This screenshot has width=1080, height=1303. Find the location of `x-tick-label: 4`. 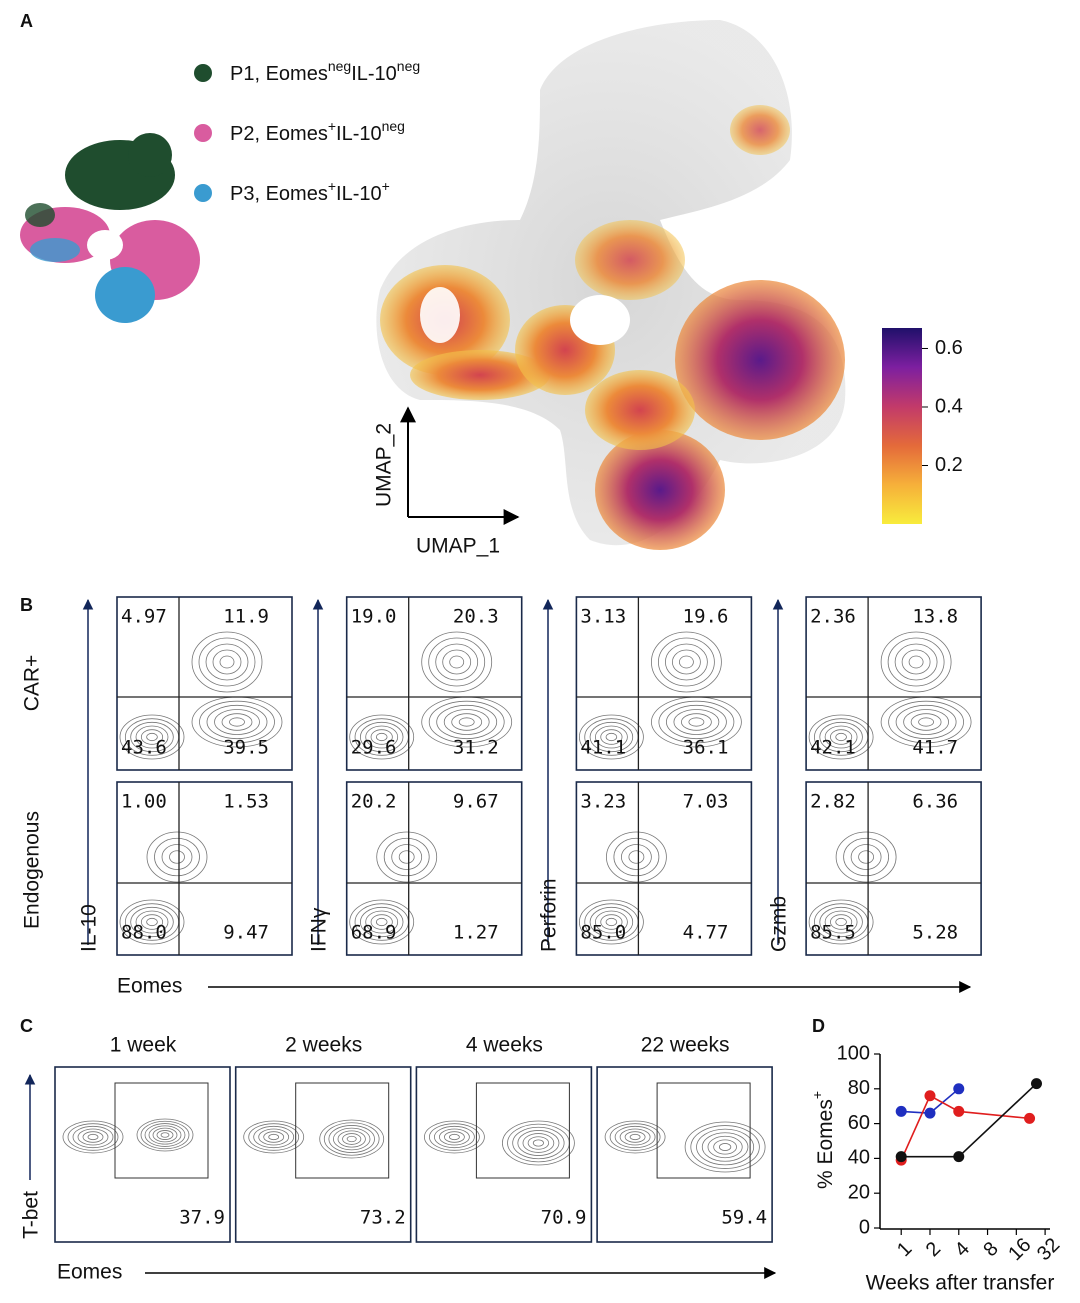

x-tick-label: 4 is located at coordinates (962, 1249).